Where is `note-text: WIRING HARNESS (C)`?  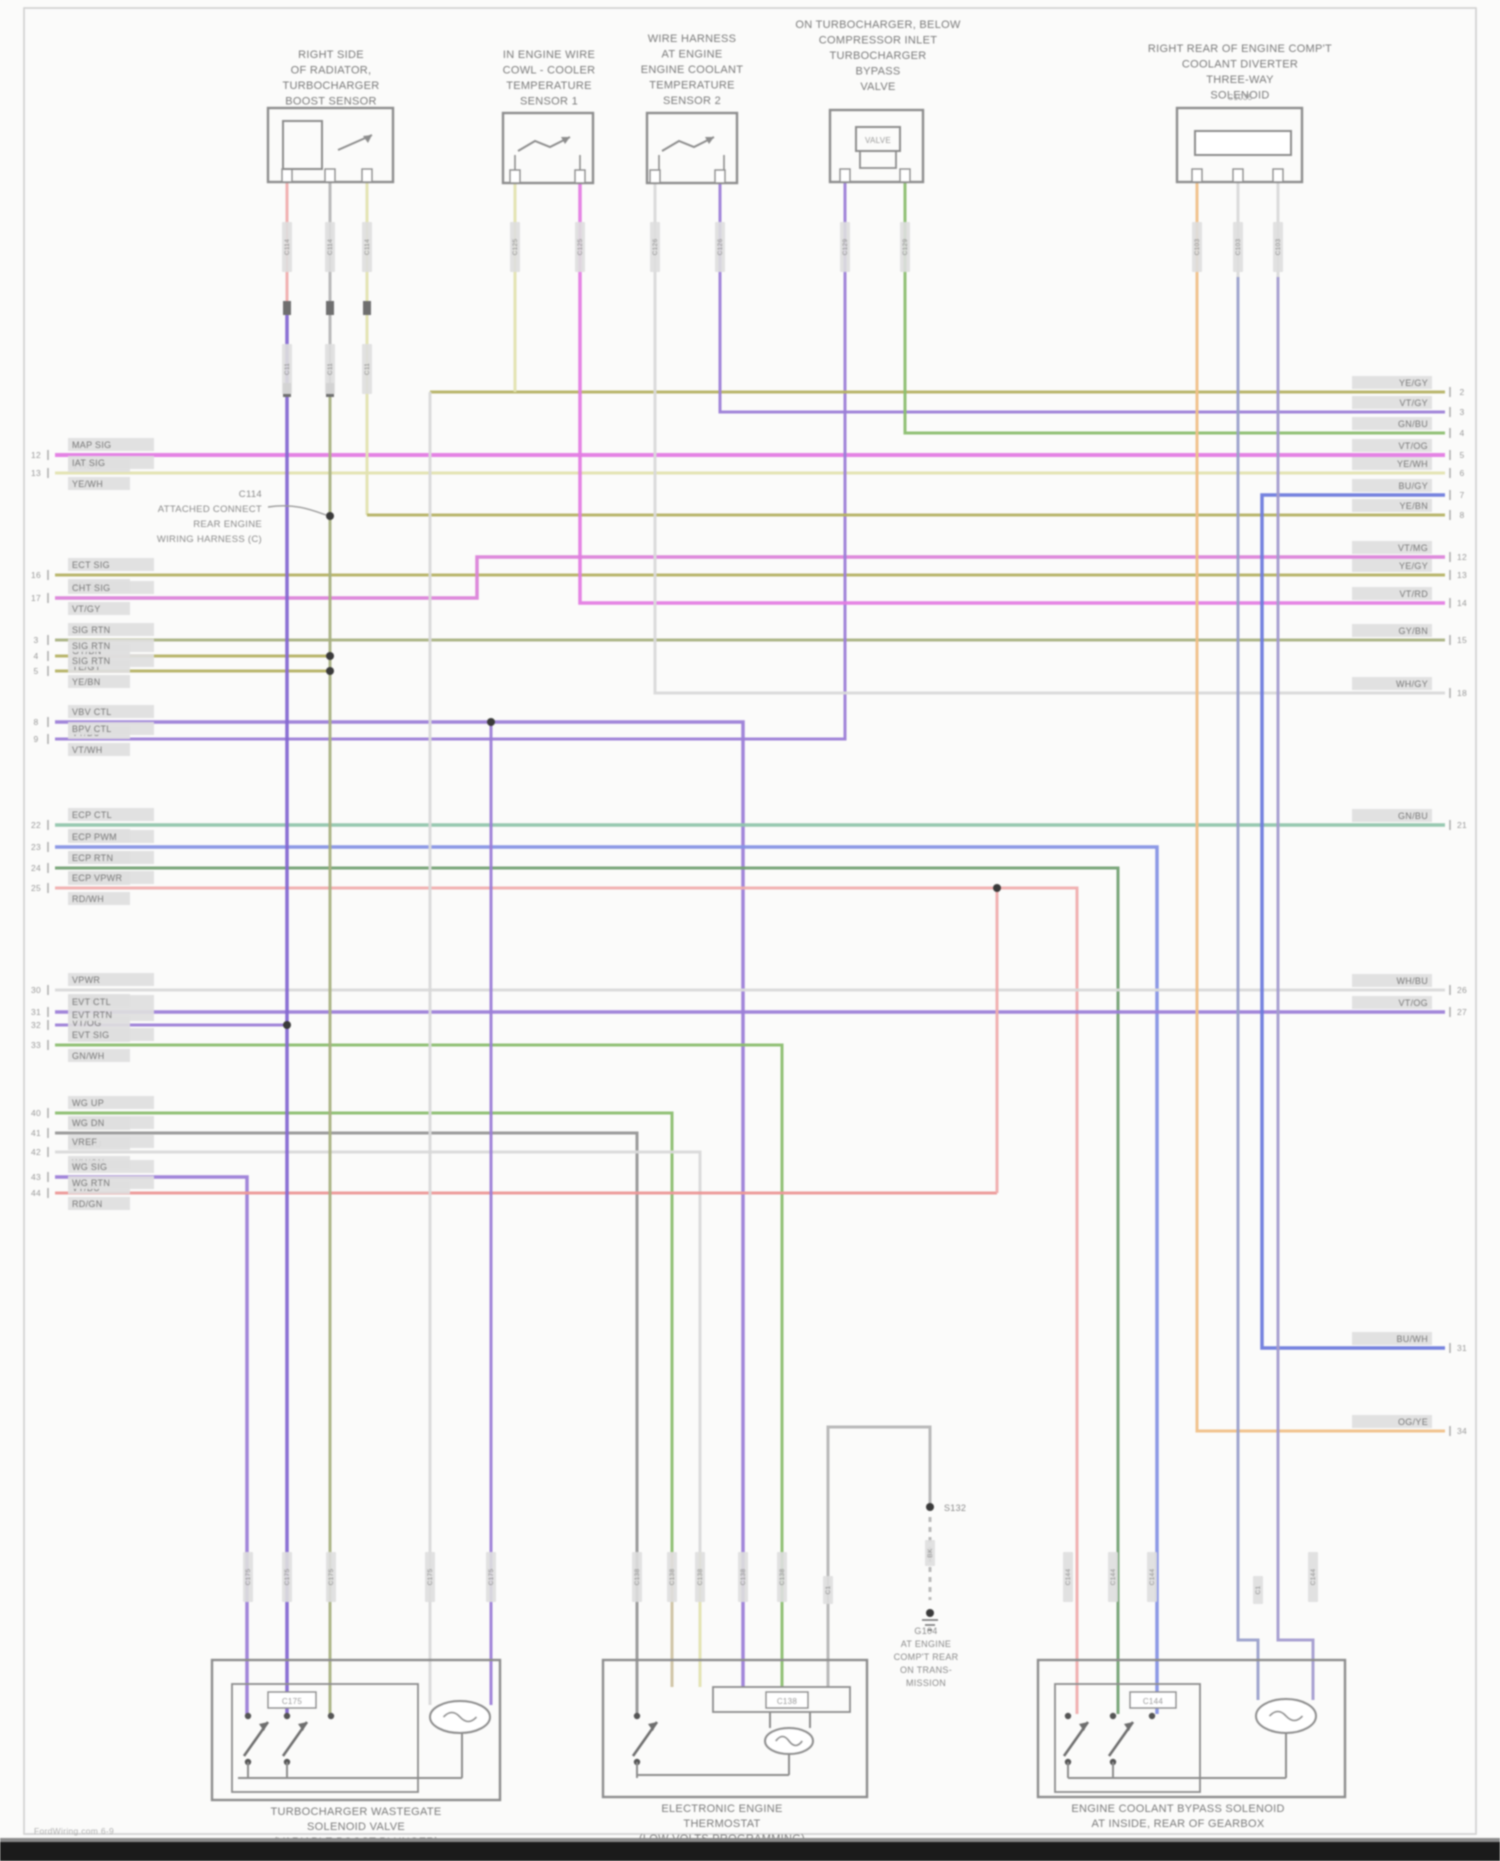
note-text: WIRING HARNESS (C) is located at coordinates (209, 539).